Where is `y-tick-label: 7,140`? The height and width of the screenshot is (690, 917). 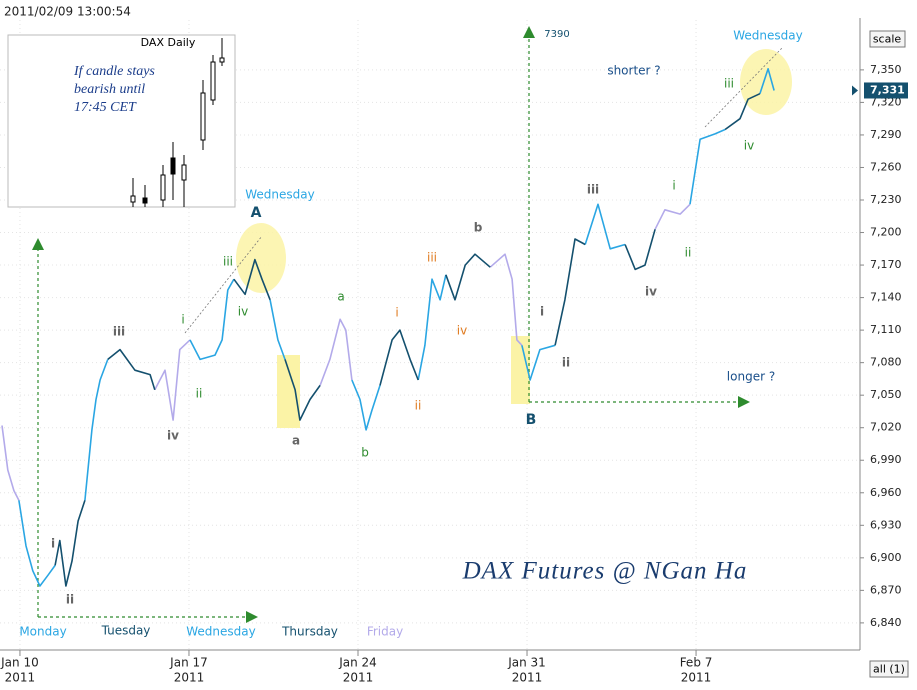 y-tick-label: 7,140 is located at coordinates (886, 297).